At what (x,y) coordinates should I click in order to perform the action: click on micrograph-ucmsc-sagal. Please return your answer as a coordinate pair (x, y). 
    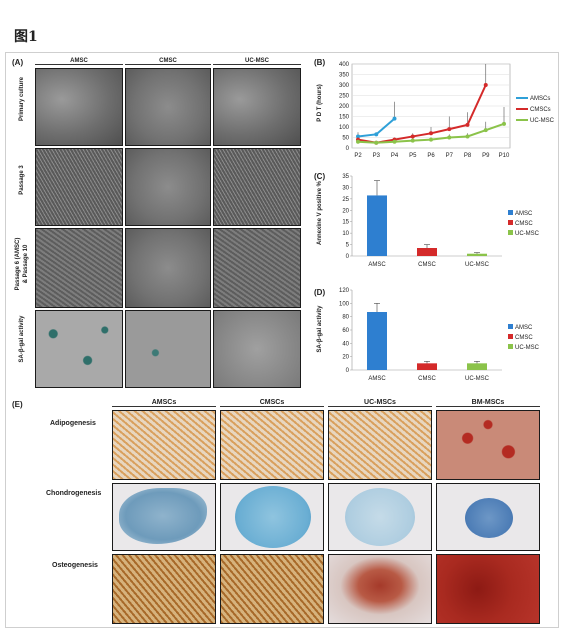
    Looking at the image, I should click on (257, 349).